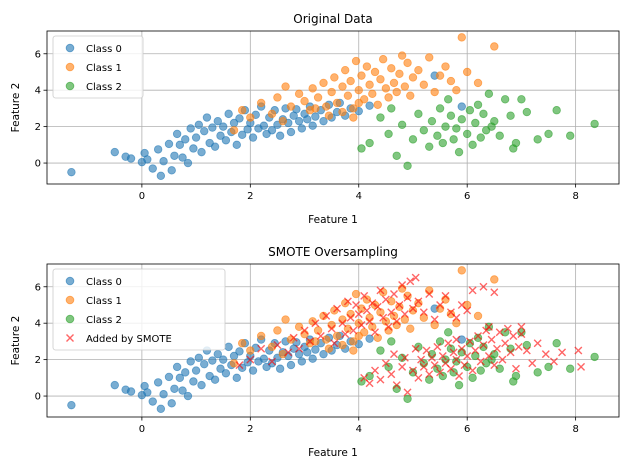  What do you see at coordinates (332, 19) in the screenshot?
I see `chart-title: Original Data` at bounding box center [332, 19].